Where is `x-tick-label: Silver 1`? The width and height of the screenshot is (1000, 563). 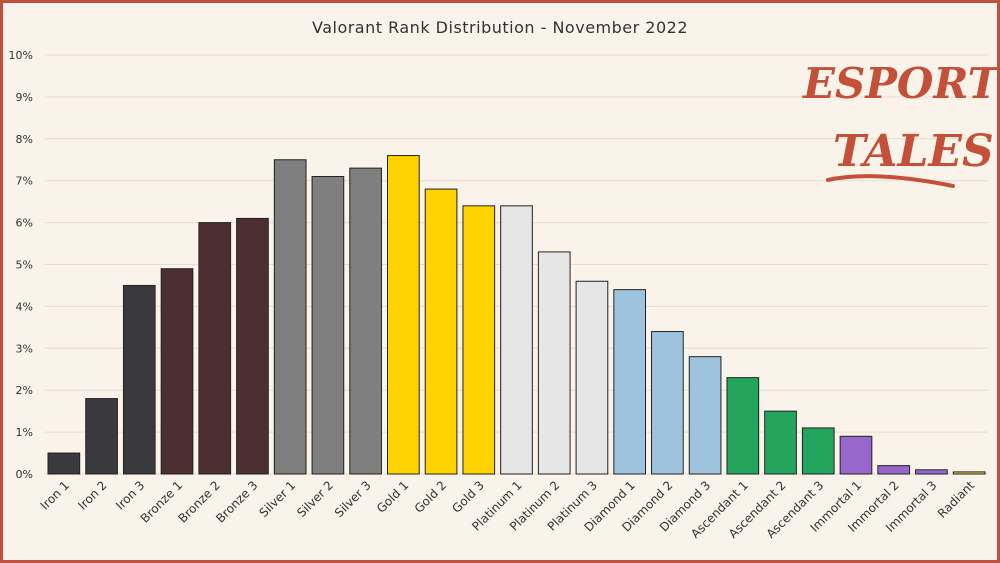 x-tick-label: Silver 1 is located at coordinates (277, 499).